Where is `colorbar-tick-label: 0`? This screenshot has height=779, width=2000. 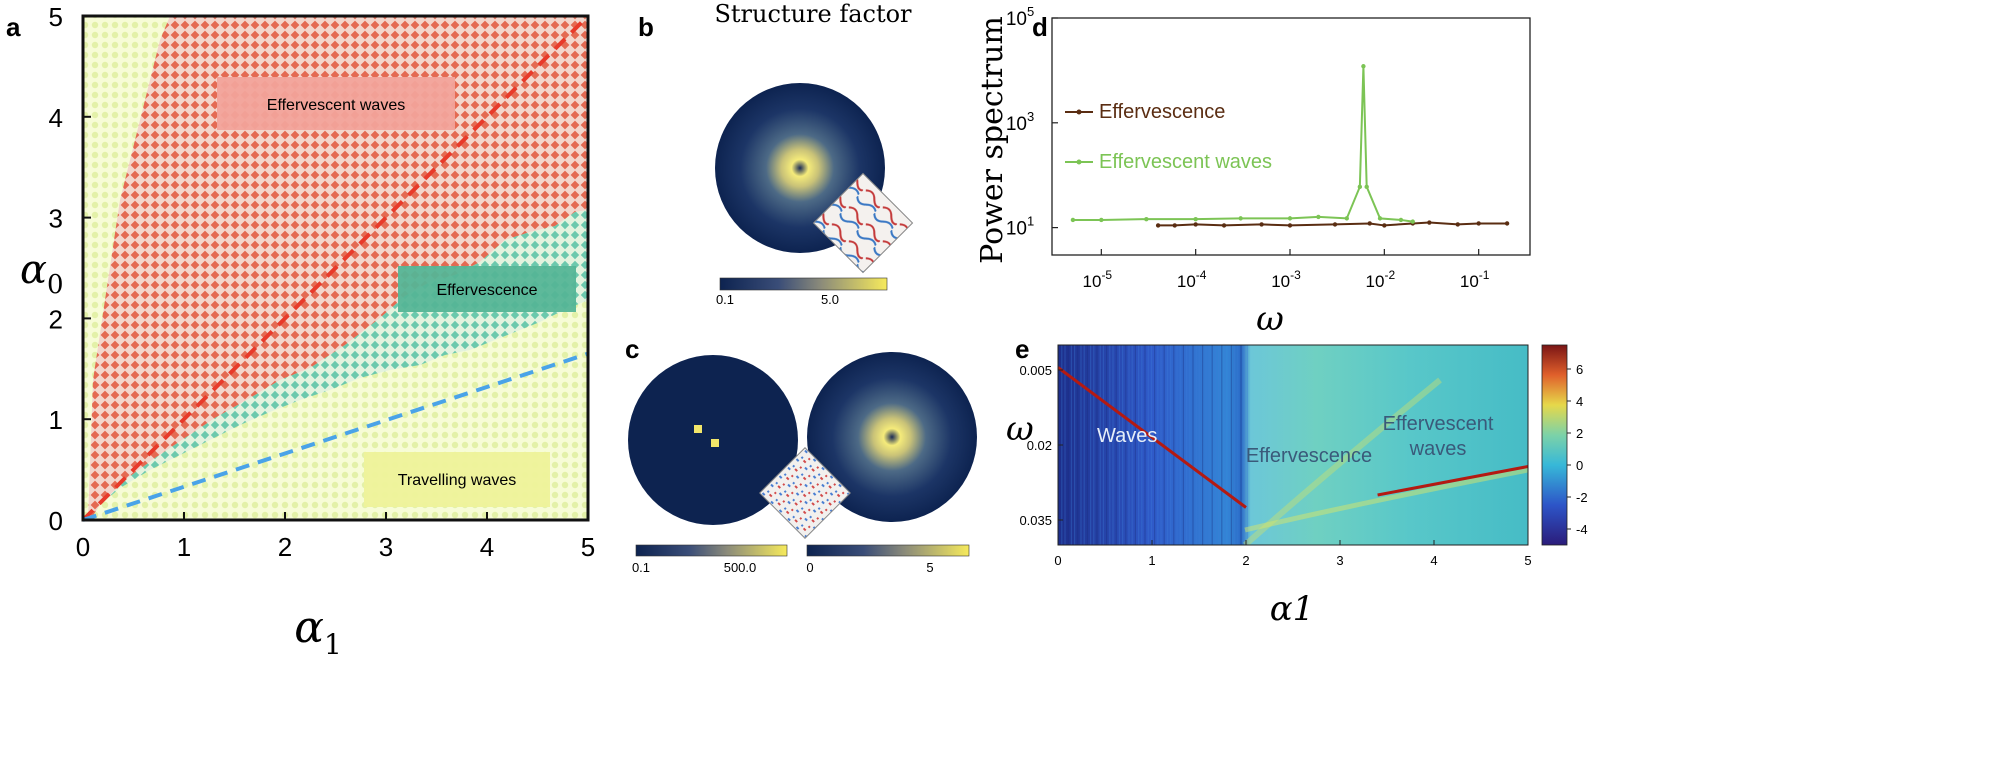 colorbar-tick-label: 0 is located at coordinates (1579, 465).